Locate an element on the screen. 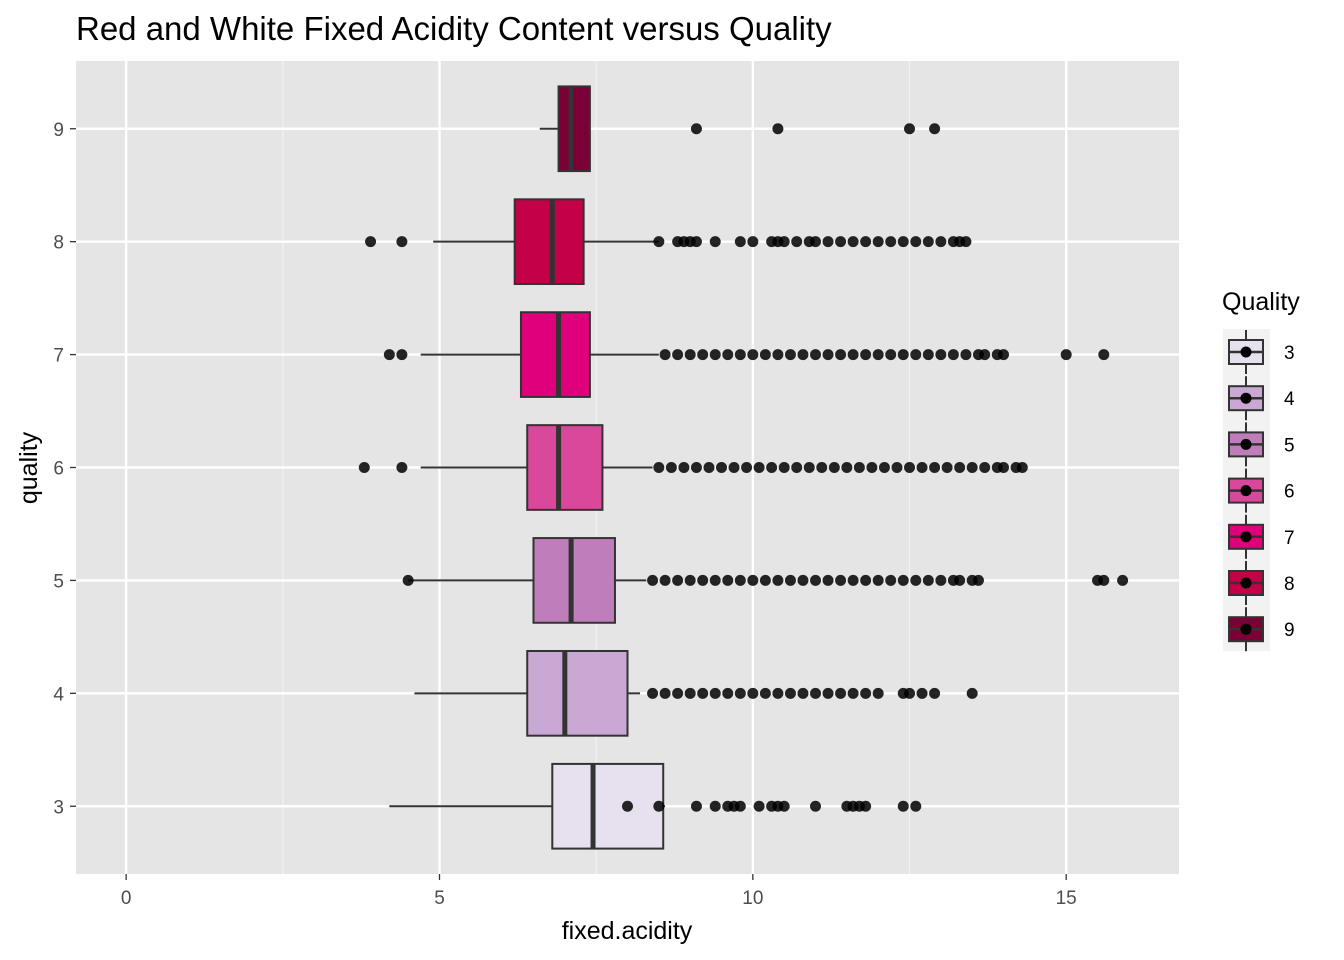 Image resolution: width=1344 pixels, height=960 pixels. x-tick-label: 0 is located at coordinates (126, 898).